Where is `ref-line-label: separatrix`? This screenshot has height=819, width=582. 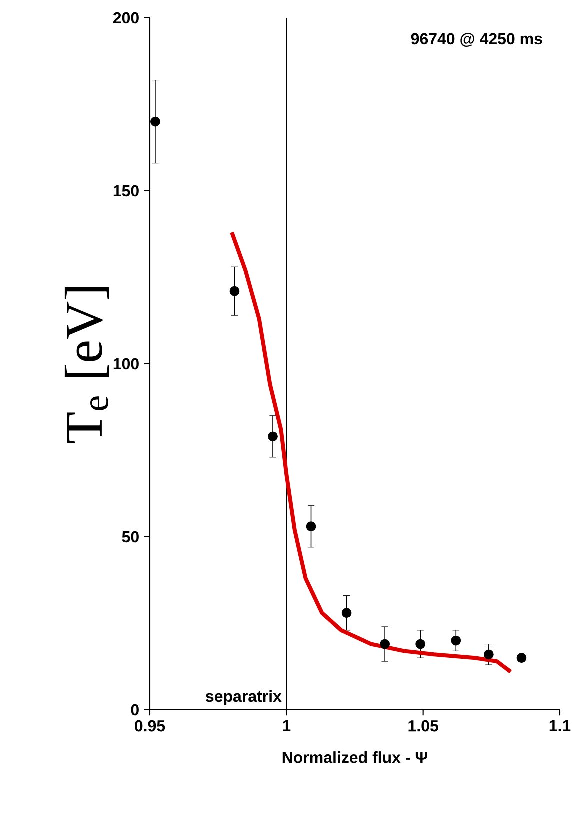
ref-line-label: separatrix is located at coordinates (244, 698).